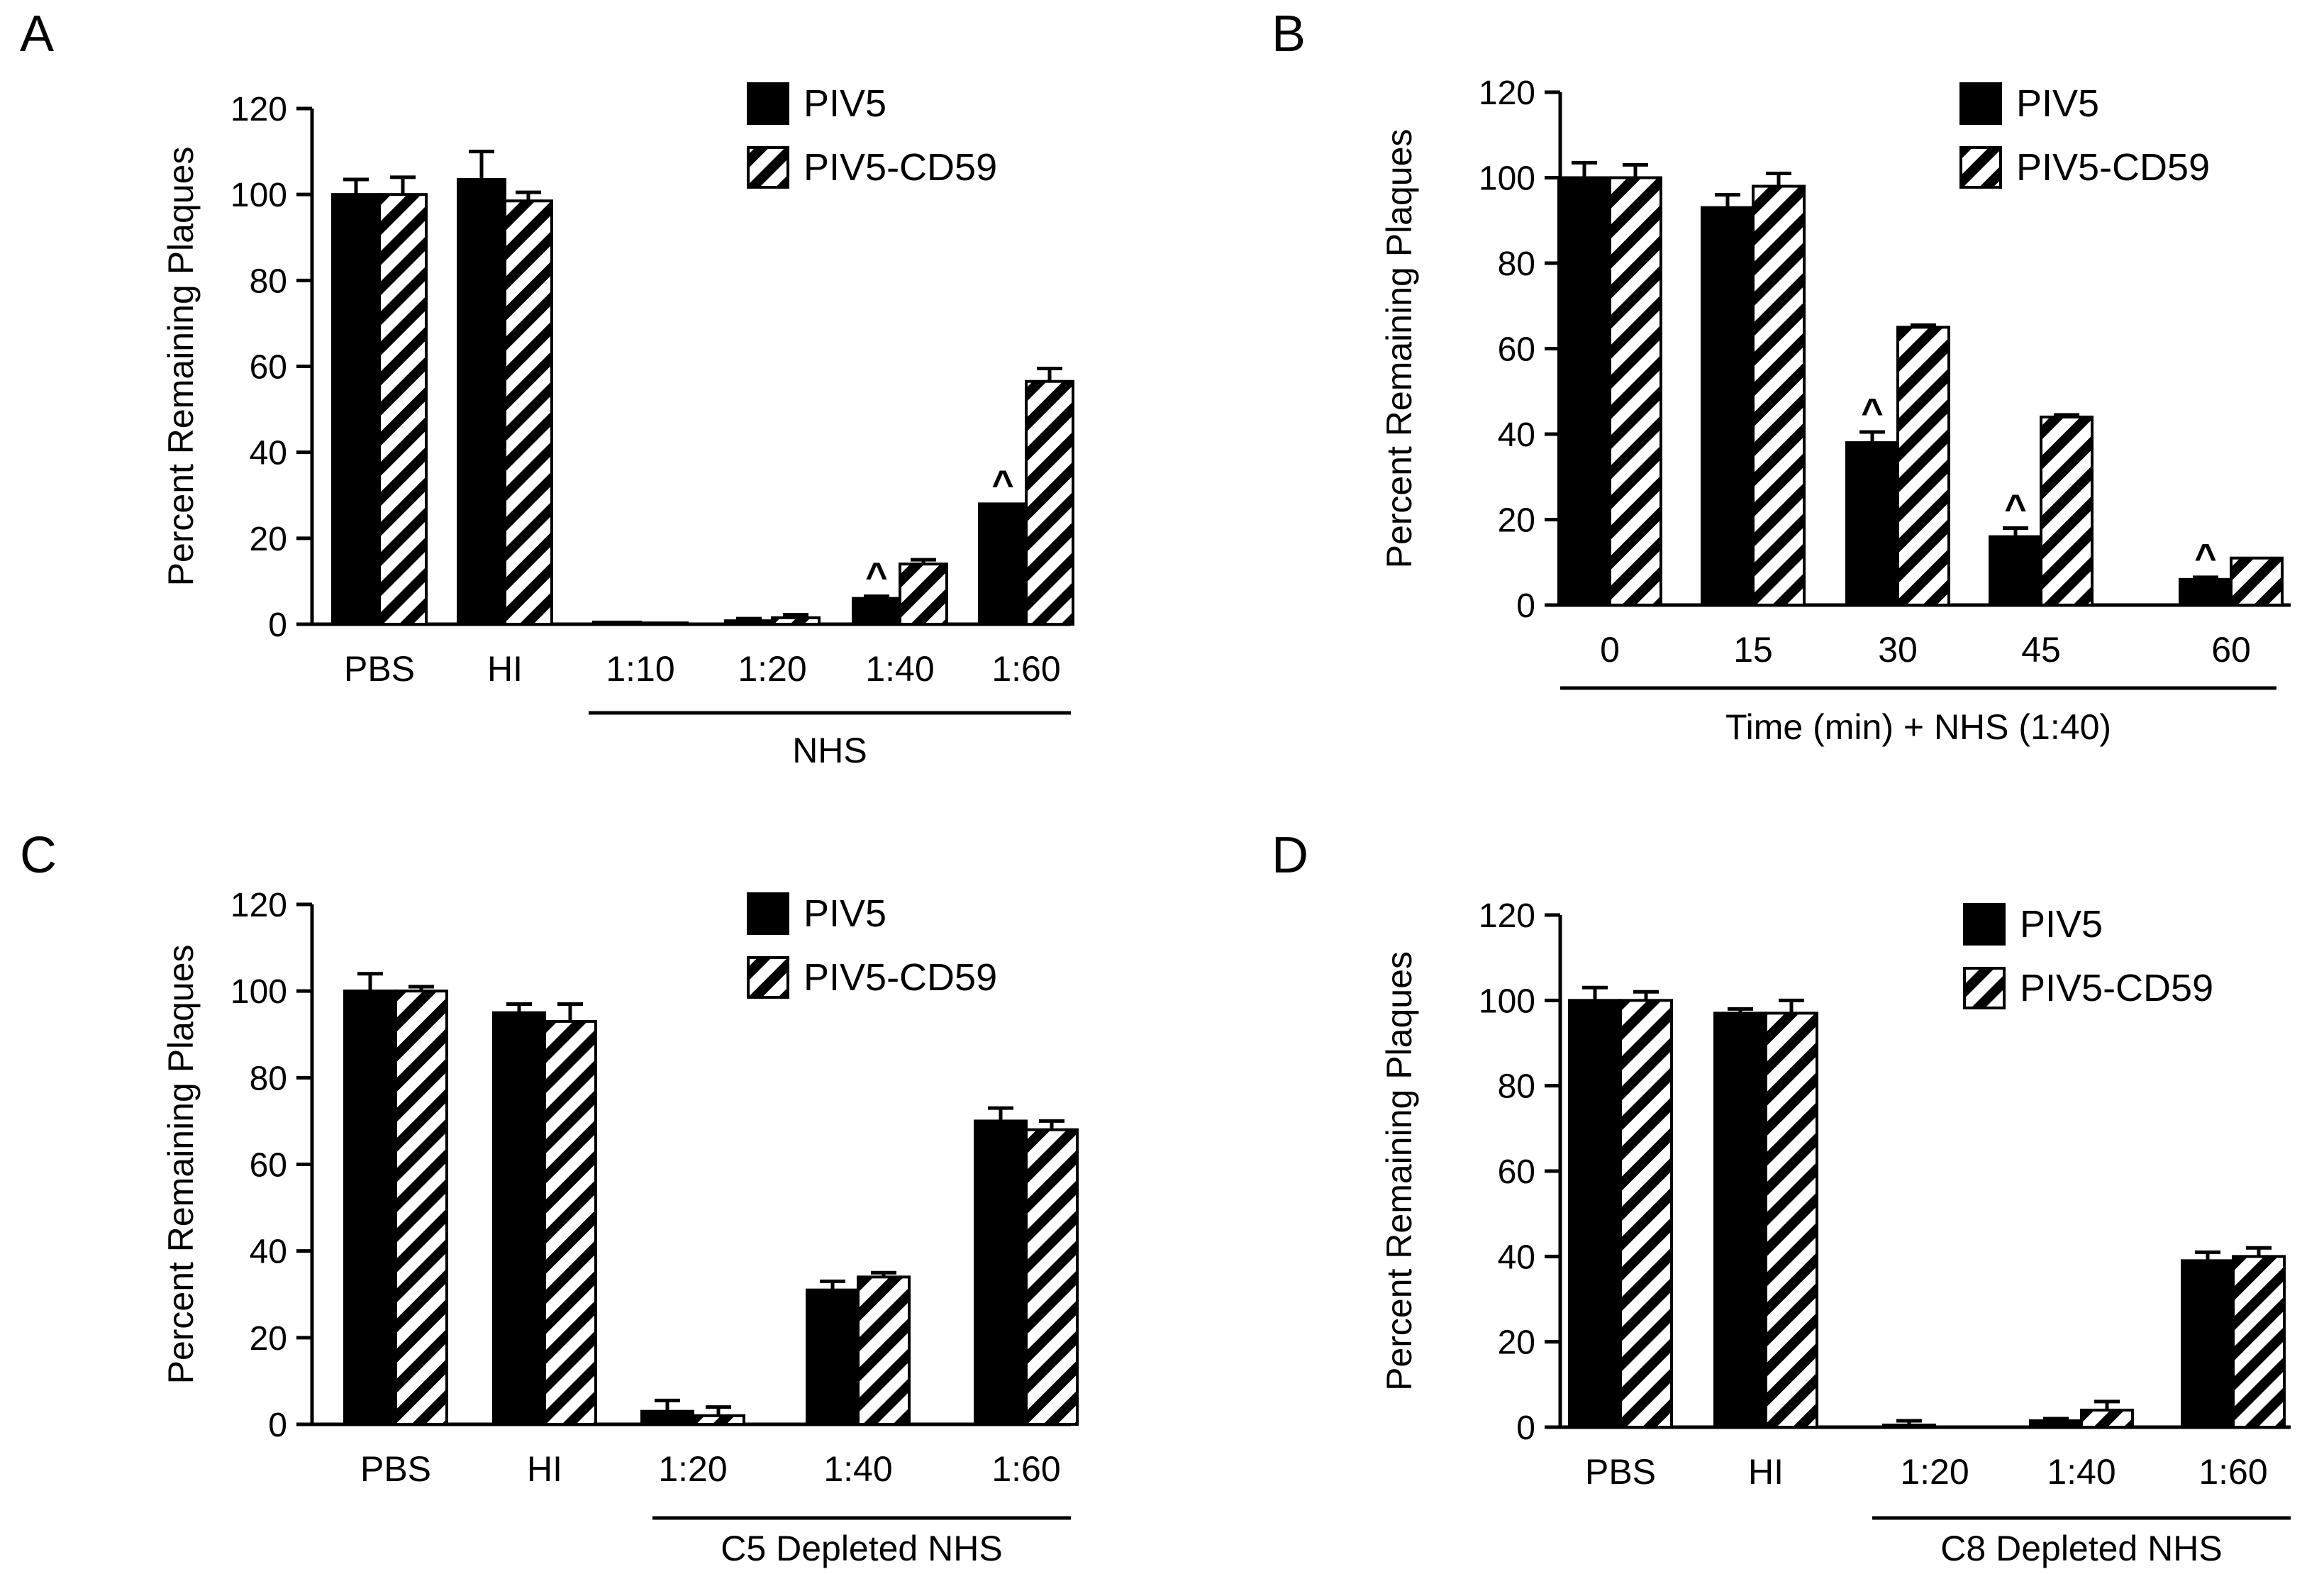 This screenshot has width=2324, height=1574. I want to click on group-label: C8 Depleted NHS, so click(2081, 1548).